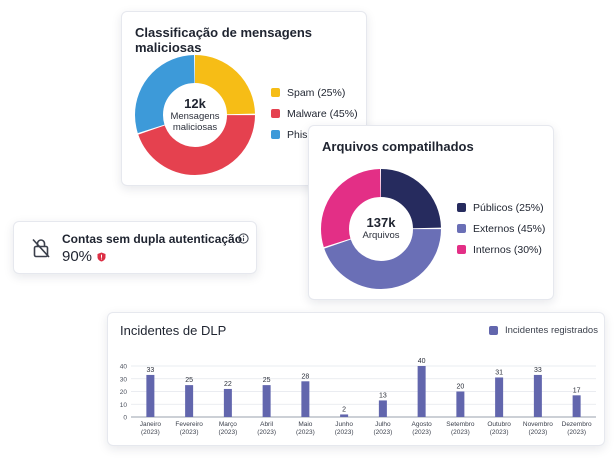 The width and height of the screenshot is (614, 464). What do you see at coordinates (499, 372) in the screenshot?
I see `bar-value-label: 31` at bounding box center [499, 372].